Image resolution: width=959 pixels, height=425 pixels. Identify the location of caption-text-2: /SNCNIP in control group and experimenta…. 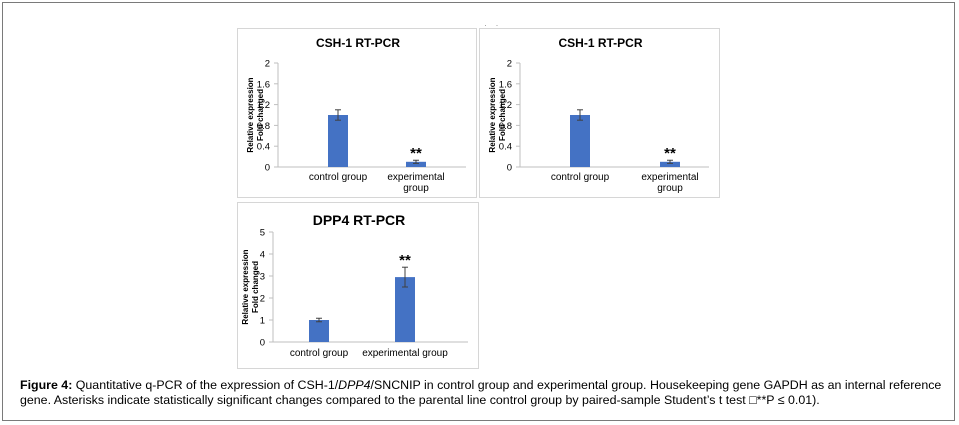
(481, 392).